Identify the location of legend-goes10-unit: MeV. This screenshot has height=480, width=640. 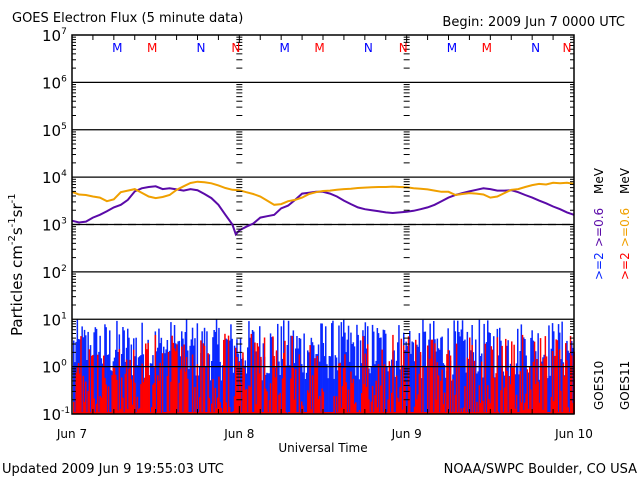
(599, 180).